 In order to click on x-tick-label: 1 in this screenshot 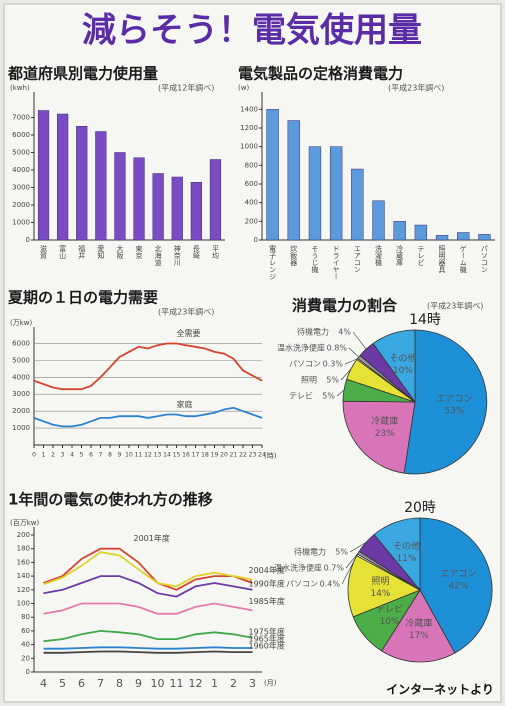, I will do `click(44, 455)`.